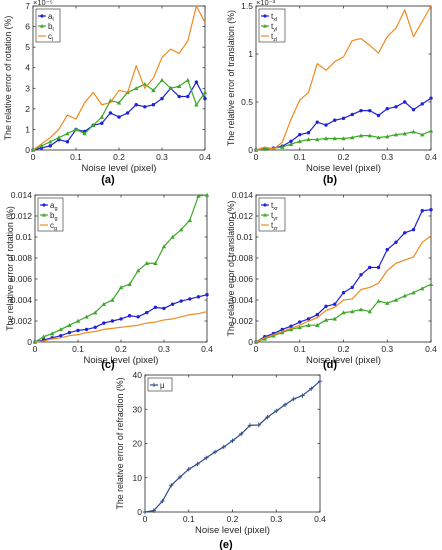 The image size is (442, 550). Describe the element at coordinates (145, 519) in the screenshot. I see `x-tick-label: 0` at that location.